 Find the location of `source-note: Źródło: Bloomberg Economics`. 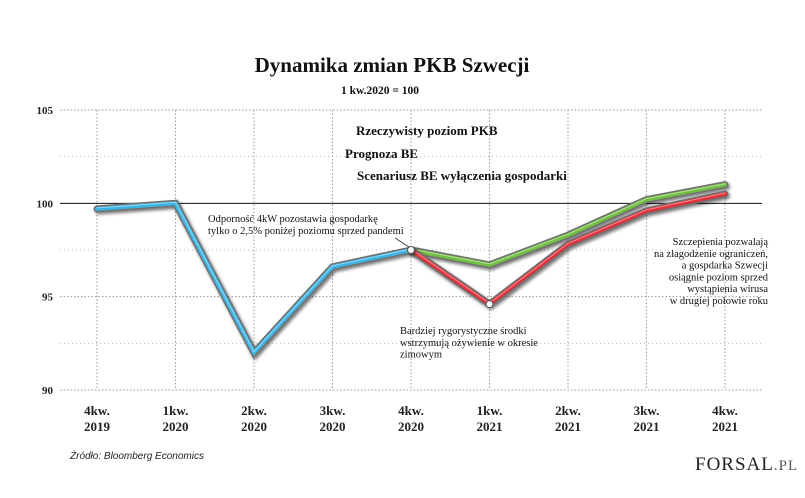

source-note: Źródło: Bloomberg Economics is located at coordinates (136, 455).